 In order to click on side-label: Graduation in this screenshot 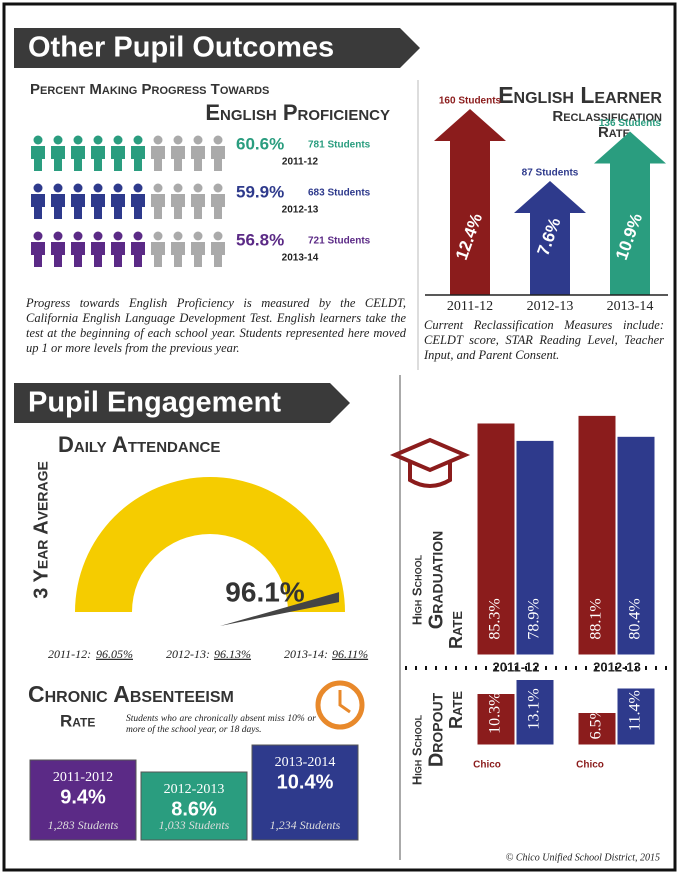, I will do `click(436, 580)`.